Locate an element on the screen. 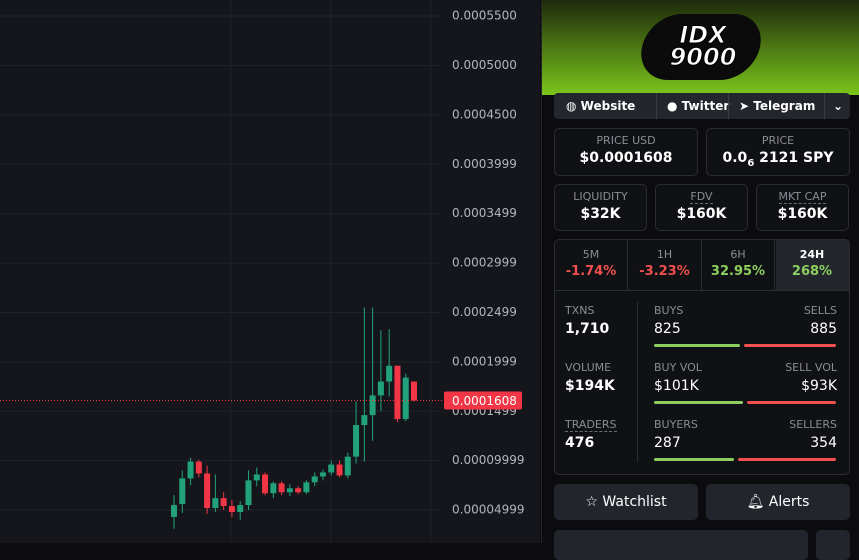 The height and width of the screenshot is (560, 859). link-bar: ◍ Website ● Twitter ➤ Telegram ⌄ is located at coordinates (702, 106).